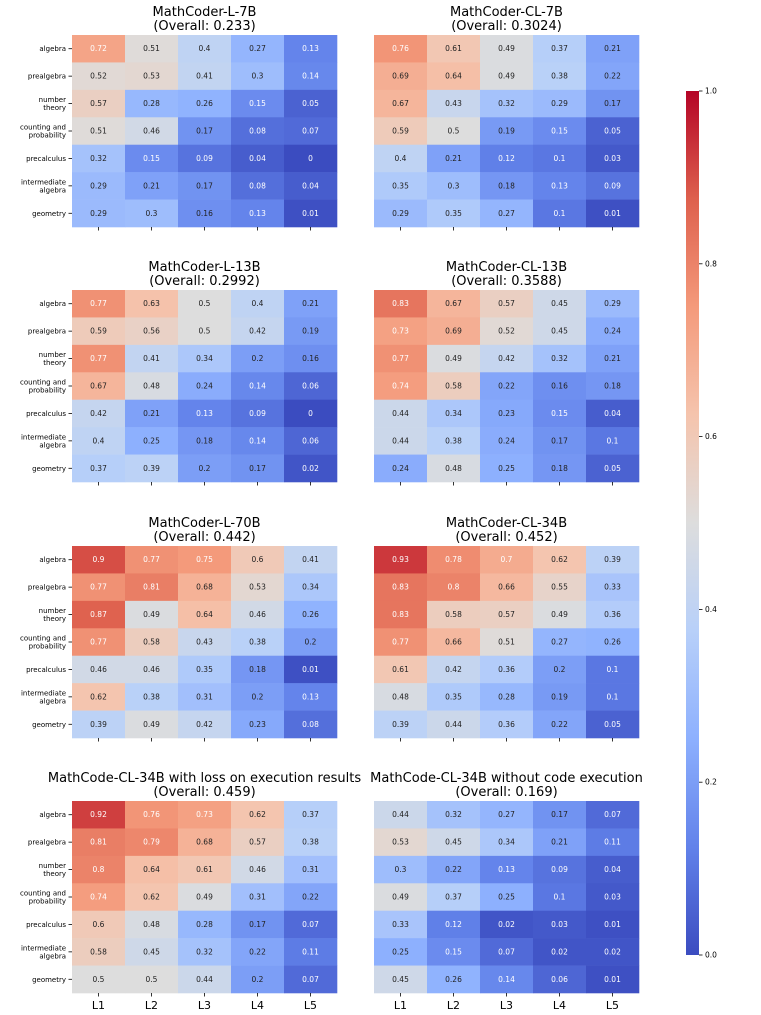  Describe the element at coordinates (453, 331) in the screenshot. I see `cell-value-label: 0.69` at that location.